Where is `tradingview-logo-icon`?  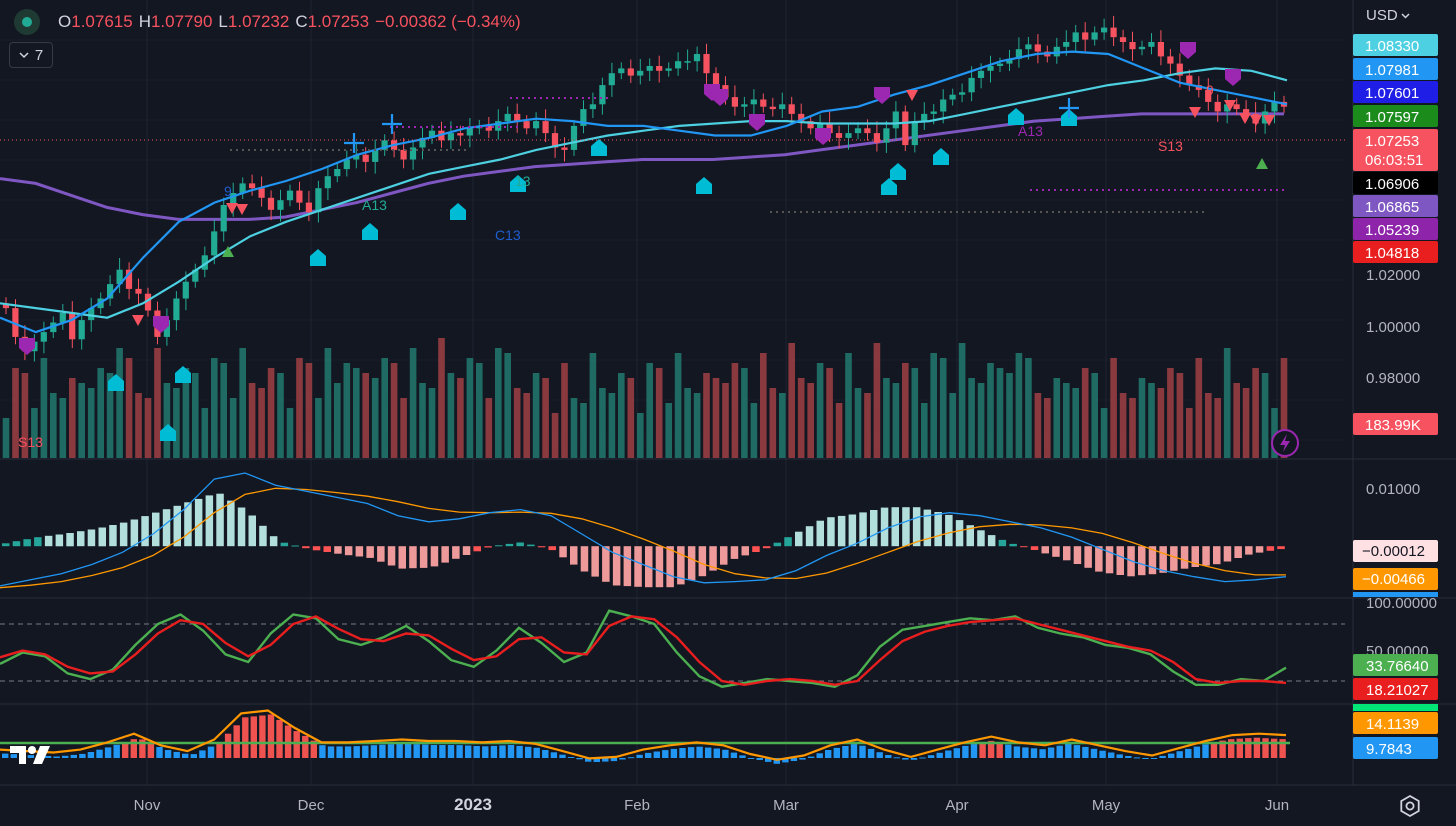 tradingview-logo-icon is located at coordinates (32, 757).